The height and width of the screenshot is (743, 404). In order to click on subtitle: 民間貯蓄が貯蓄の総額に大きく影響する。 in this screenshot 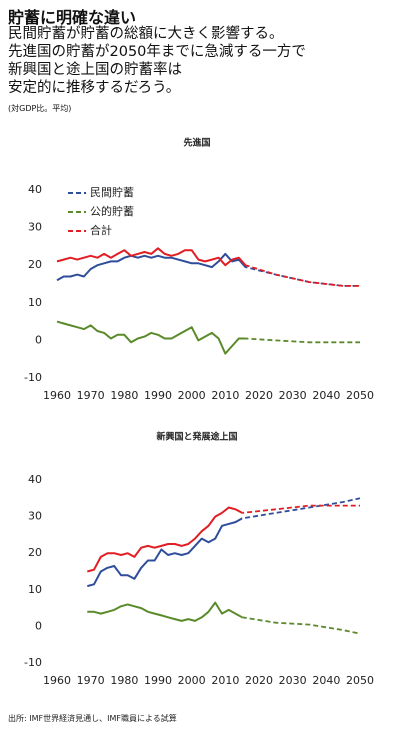, I will do `click(146, 34)`.